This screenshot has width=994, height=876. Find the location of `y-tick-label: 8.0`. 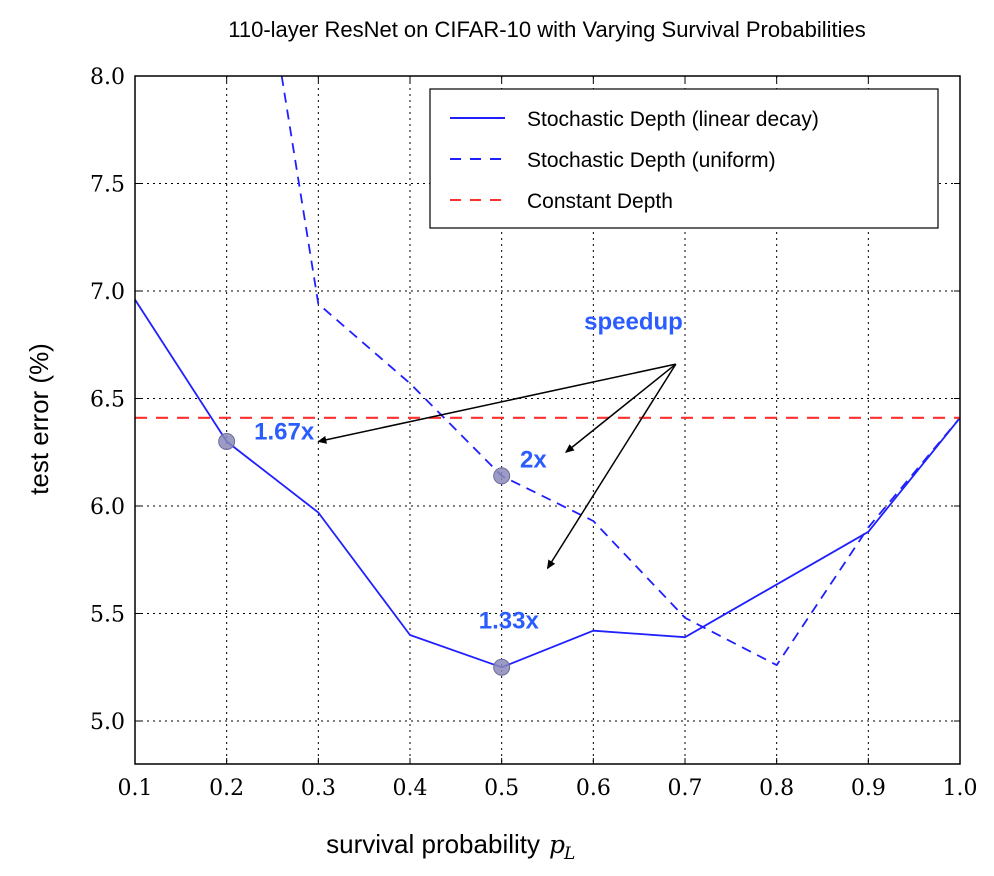

y-tick-label: 8.0 is located at coordinates (107, 77).